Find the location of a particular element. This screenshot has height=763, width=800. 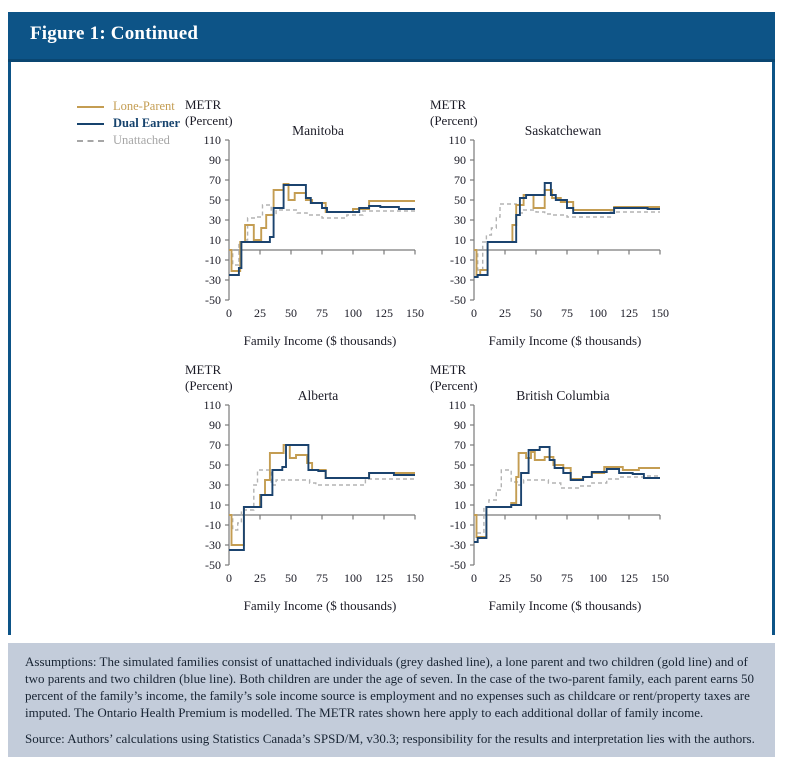

figure-title-bar: Figure 1: Continued is located at coordinates (391, 37).